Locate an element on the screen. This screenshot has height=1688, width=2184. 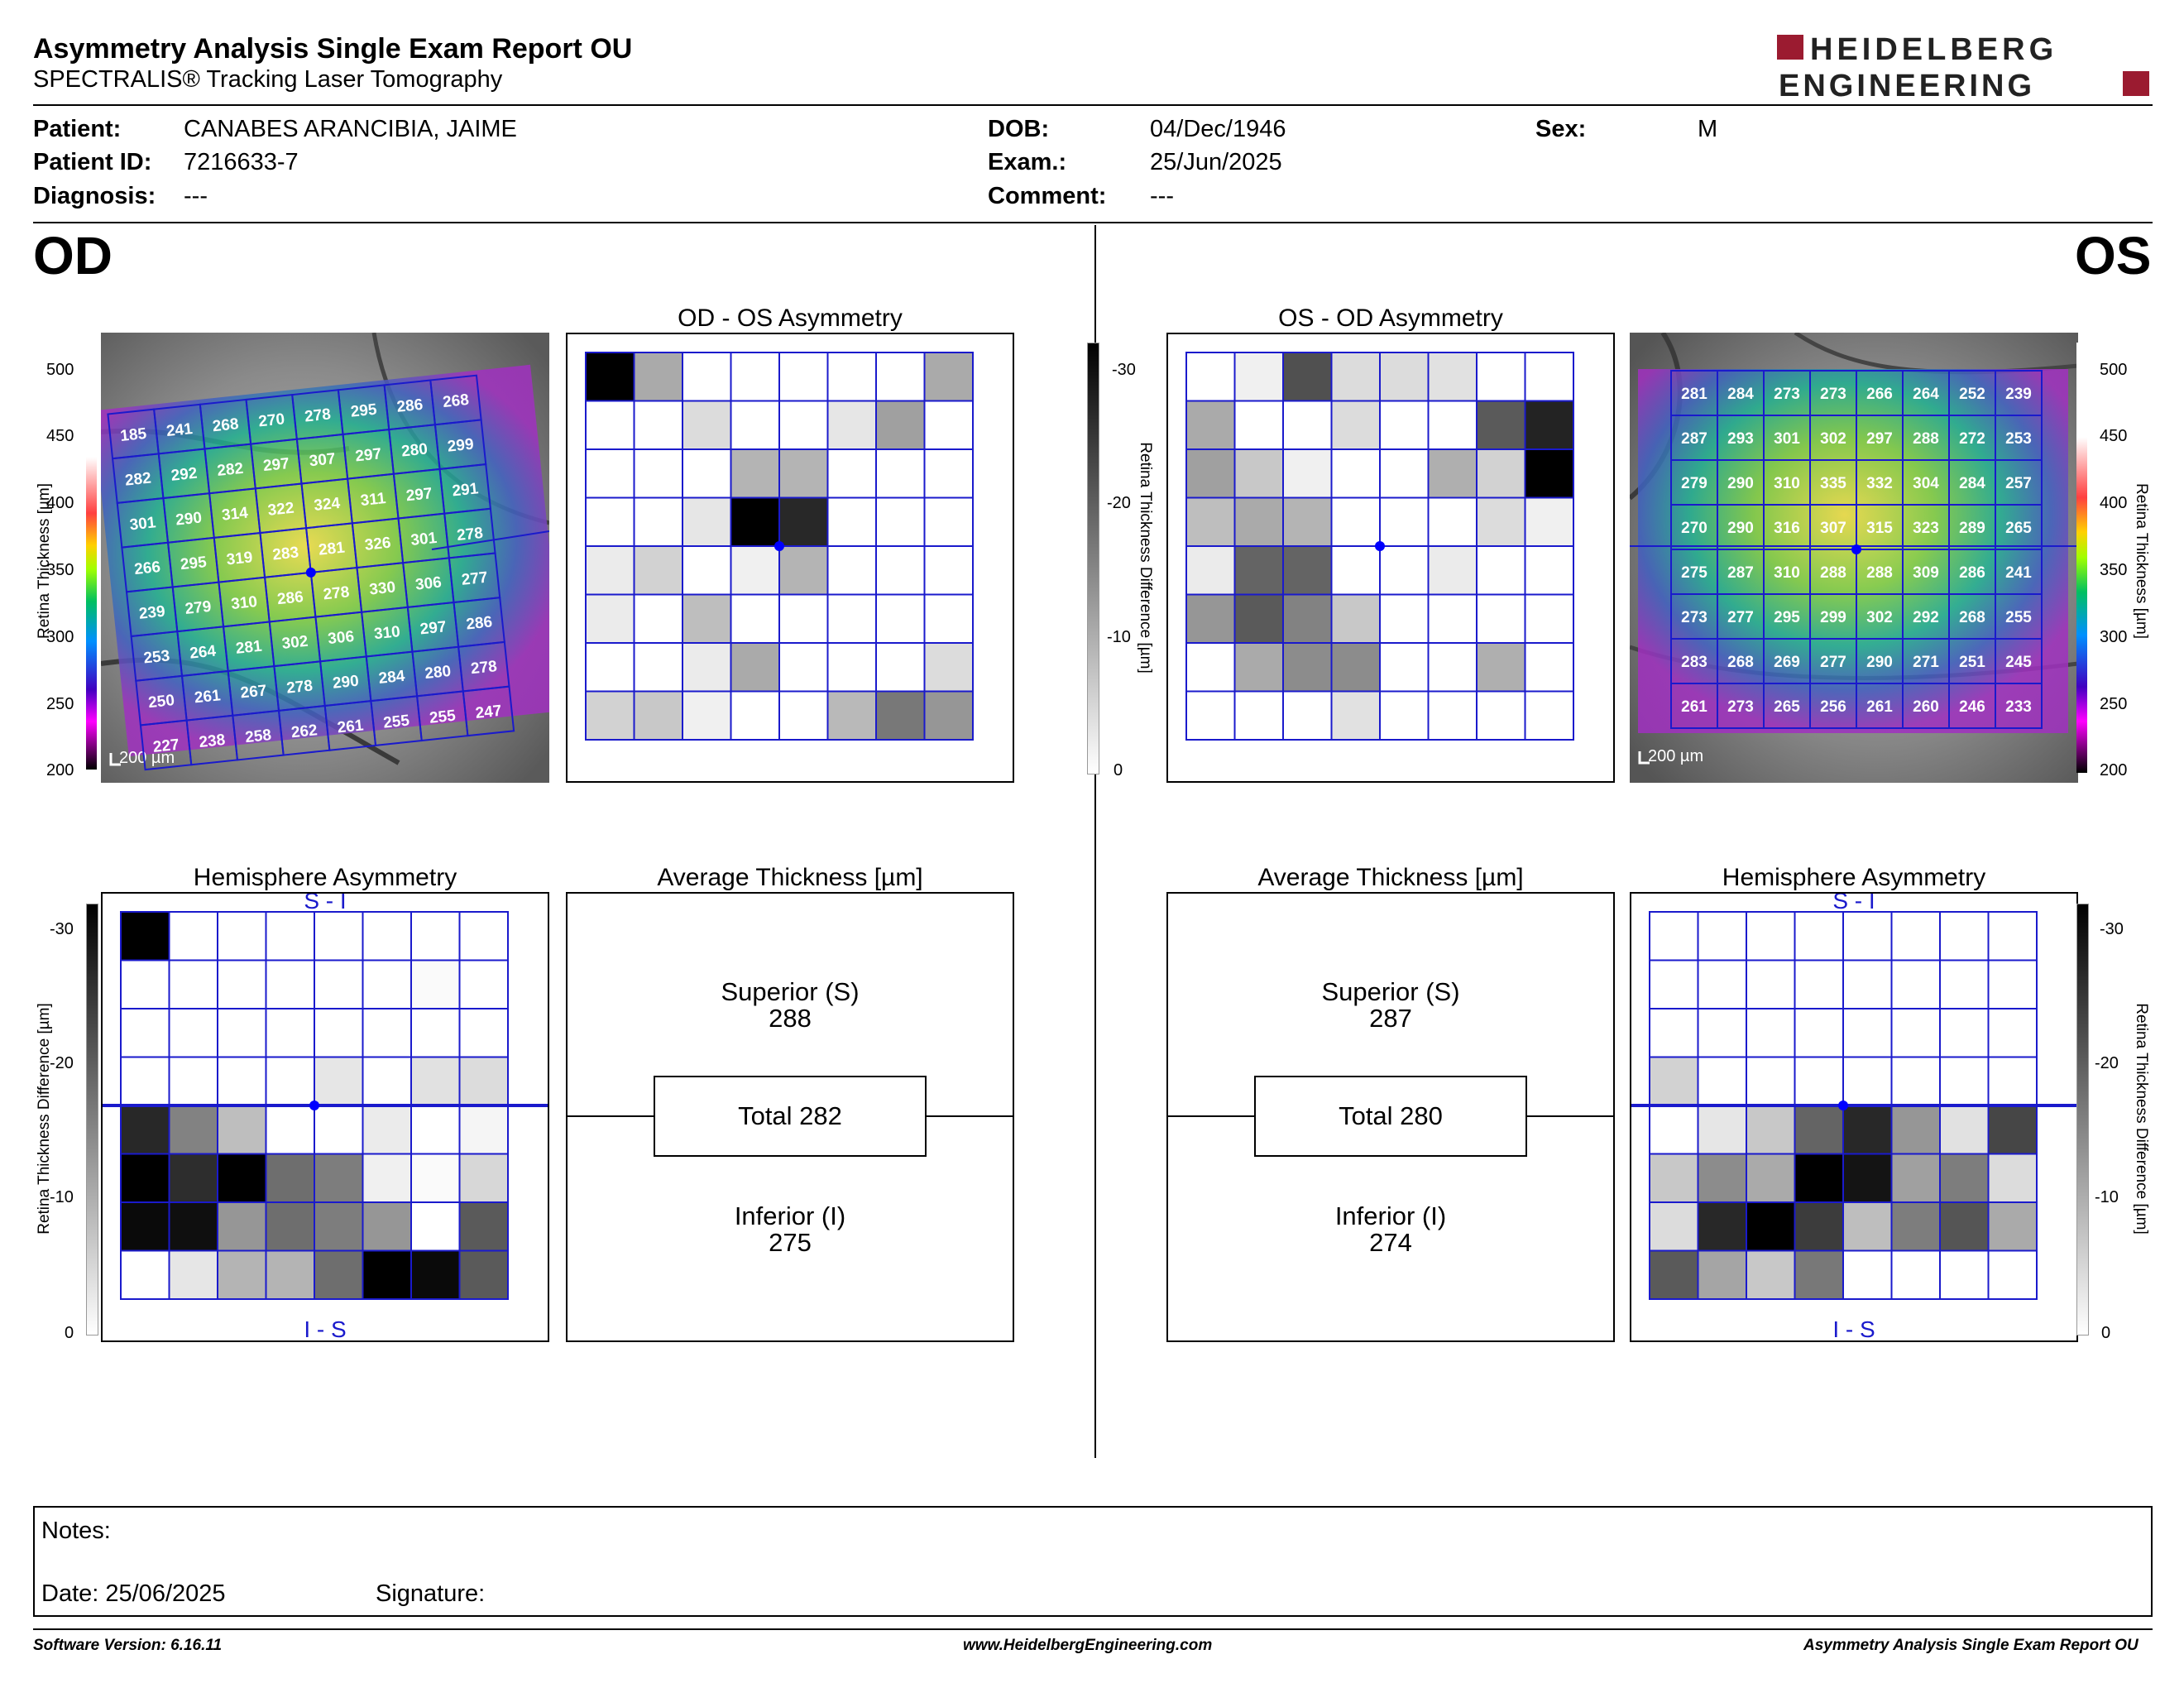
od-thickness-tick: 250 is located at coordinates (60, 704).